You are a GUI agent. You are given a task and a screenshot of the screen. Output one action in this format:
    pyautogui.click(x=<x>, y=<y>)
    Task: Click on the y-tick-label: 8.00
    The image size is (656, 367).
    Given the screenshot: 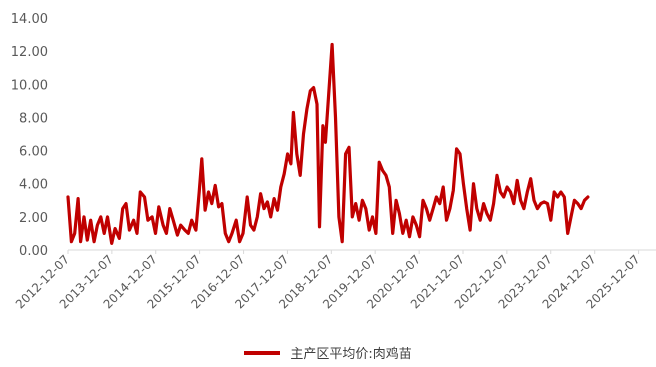 What is the action you would take?
    pyautogui.click(x=33, y=118)
    